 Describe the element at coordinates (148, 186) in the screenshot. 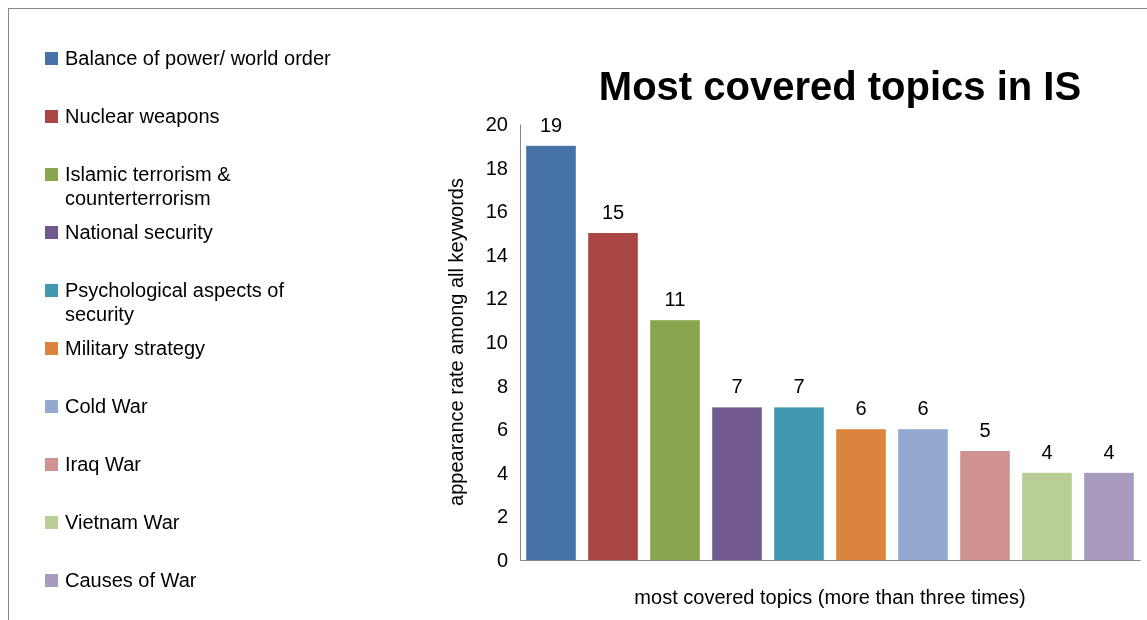

I see `legend-label: Islamic terrorism & counterterrorism` at that location.